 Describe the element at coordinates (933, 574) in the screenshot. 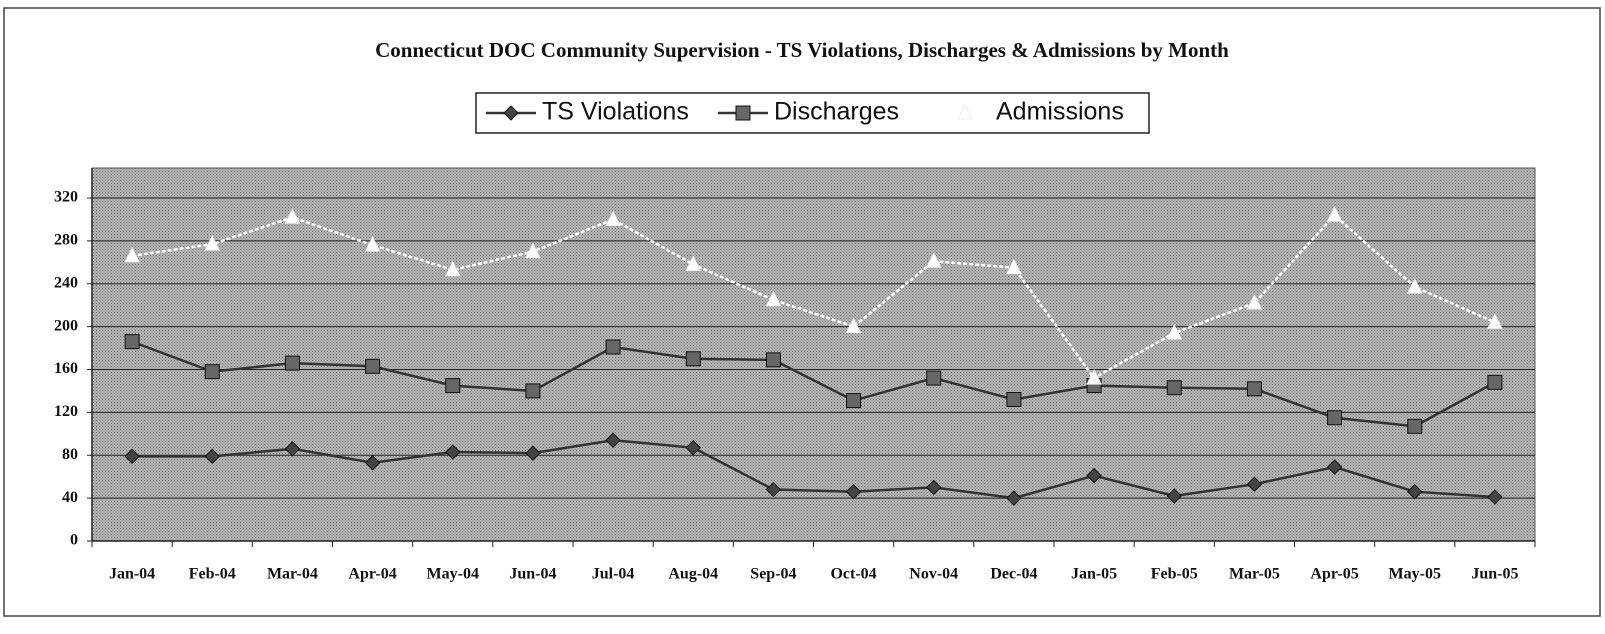

I see `x-tick-label: Nov-04` at that location.